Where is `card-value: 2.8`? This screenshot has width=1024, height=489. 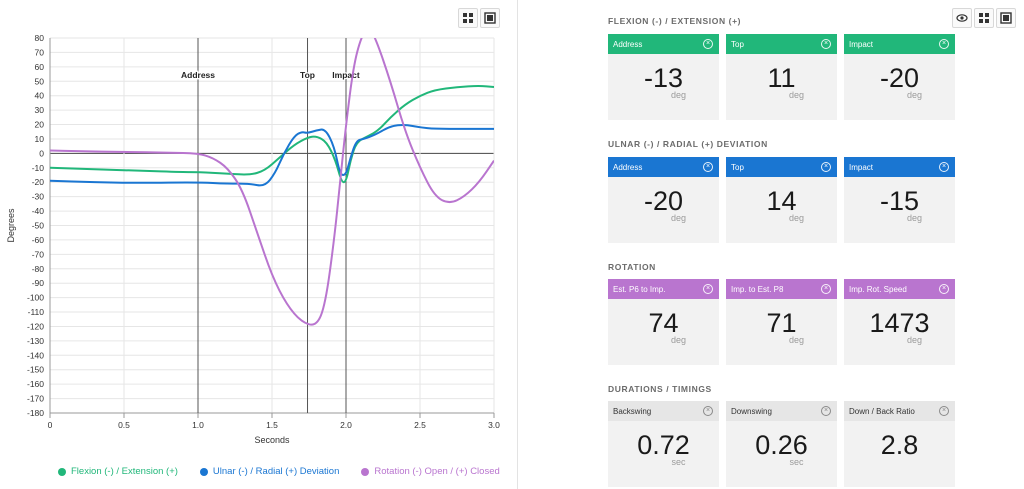
card-value: 2.8 is located at coordinates (899, 445).